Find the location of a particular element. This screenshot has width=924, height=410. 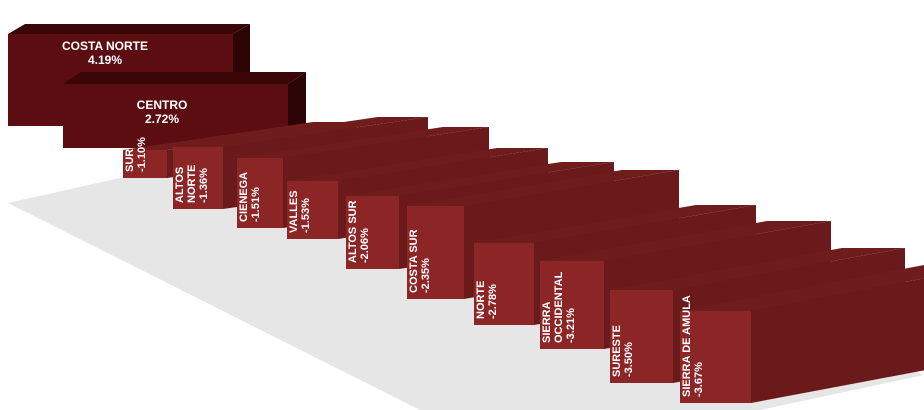

bar-label: SURESTE is located at coordinates (617, 351).